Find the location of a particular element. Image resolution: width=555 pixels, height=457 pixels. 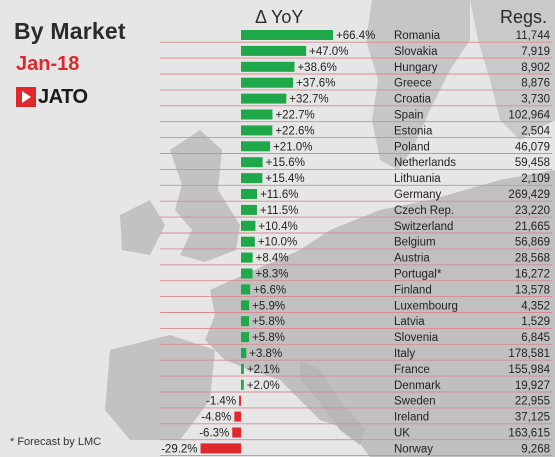

regs-value-label: 2,504 is located at coordinates (535, 131).